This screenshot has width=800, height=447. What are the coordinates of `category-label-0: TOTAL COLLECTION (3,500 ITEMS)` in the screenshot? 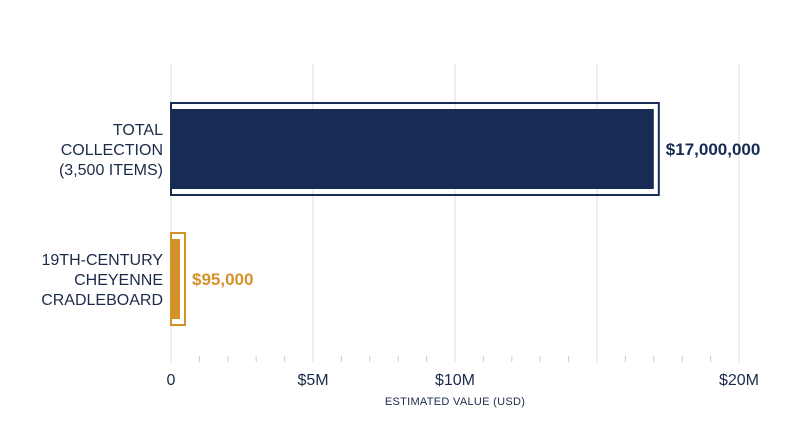 It's located at (111, 150).